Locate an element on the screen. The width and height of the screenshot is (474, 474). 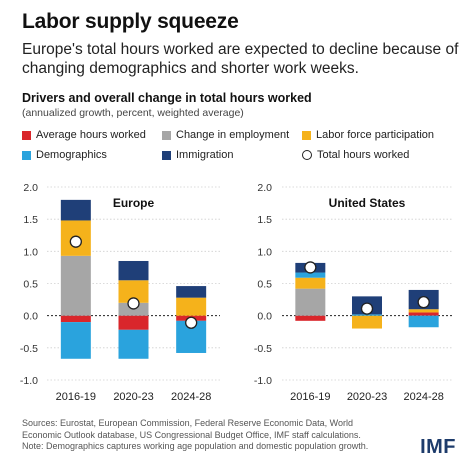
legend-item-participation: Labor force participation is located at coordinates (368, 135).